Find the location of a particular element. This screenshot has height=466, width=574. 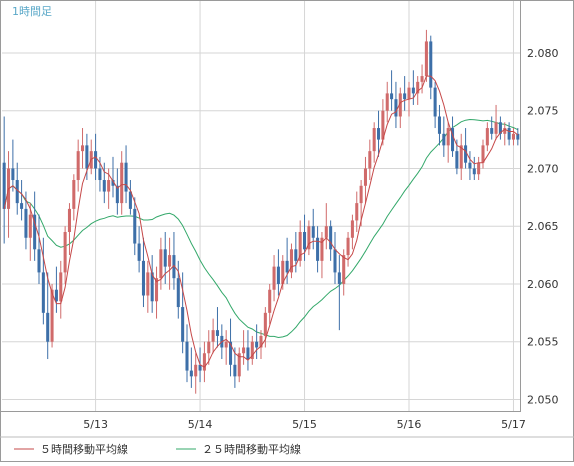

x-tick-label: 5/14 is located at coordinates (200, 424).